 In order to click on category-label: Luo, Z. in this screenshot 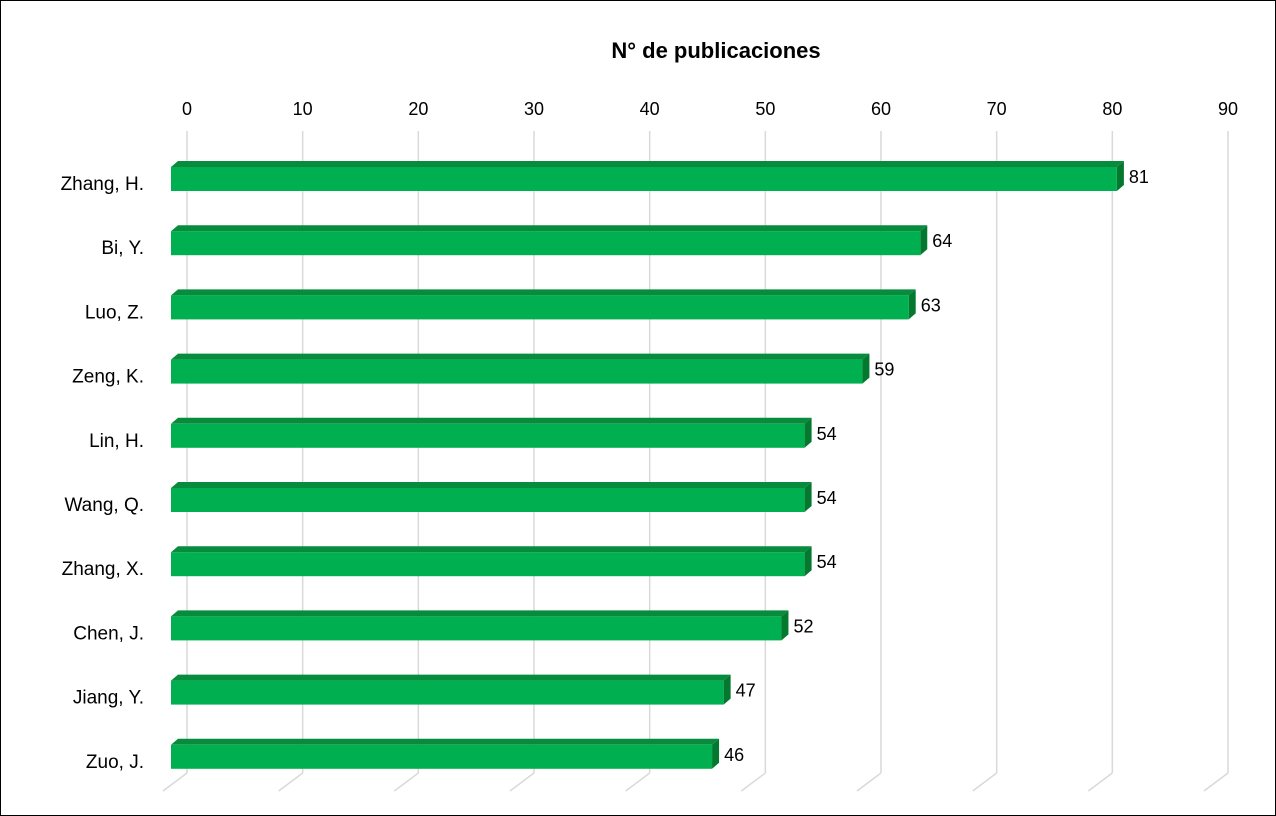, I will do `click(114, 312)`.